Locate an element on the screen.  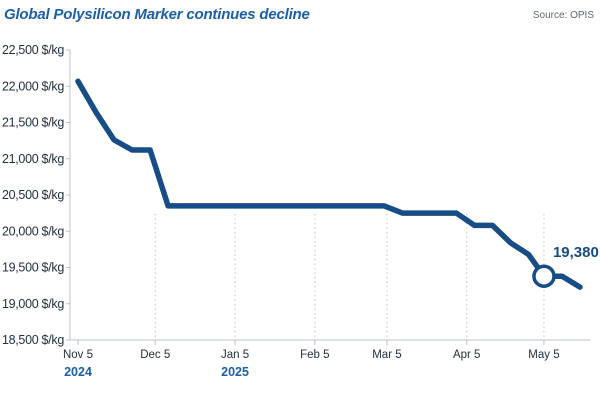
y-tick-label: 19,500 $/kg is located at coordinates (33, 268).